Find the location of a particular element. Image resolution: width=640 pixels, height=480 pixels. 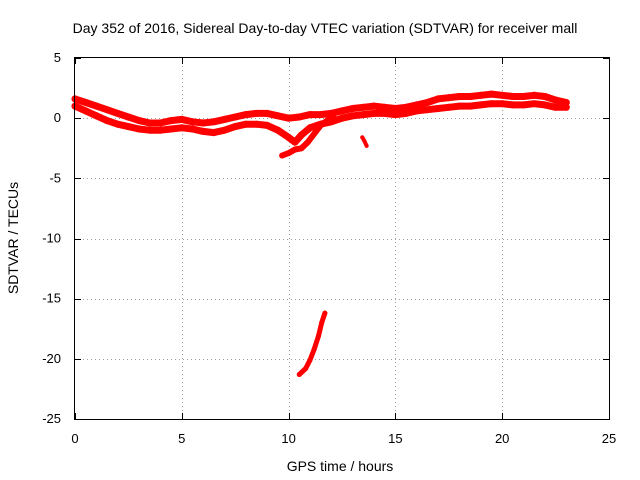

y-tick-label: -20 is located at coordinates (51, 358).